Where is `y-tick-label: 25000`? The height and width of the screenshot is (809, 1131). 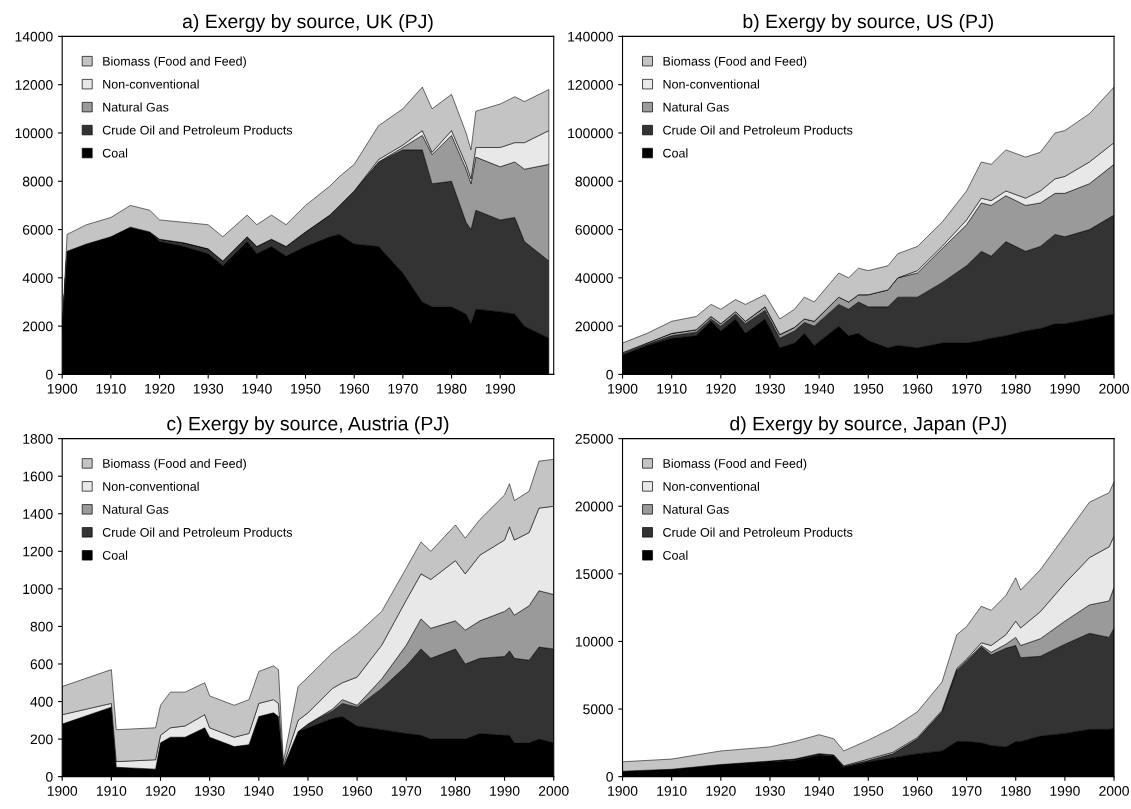
y-tick-label: 25000 is located at coordinates (594, 438).